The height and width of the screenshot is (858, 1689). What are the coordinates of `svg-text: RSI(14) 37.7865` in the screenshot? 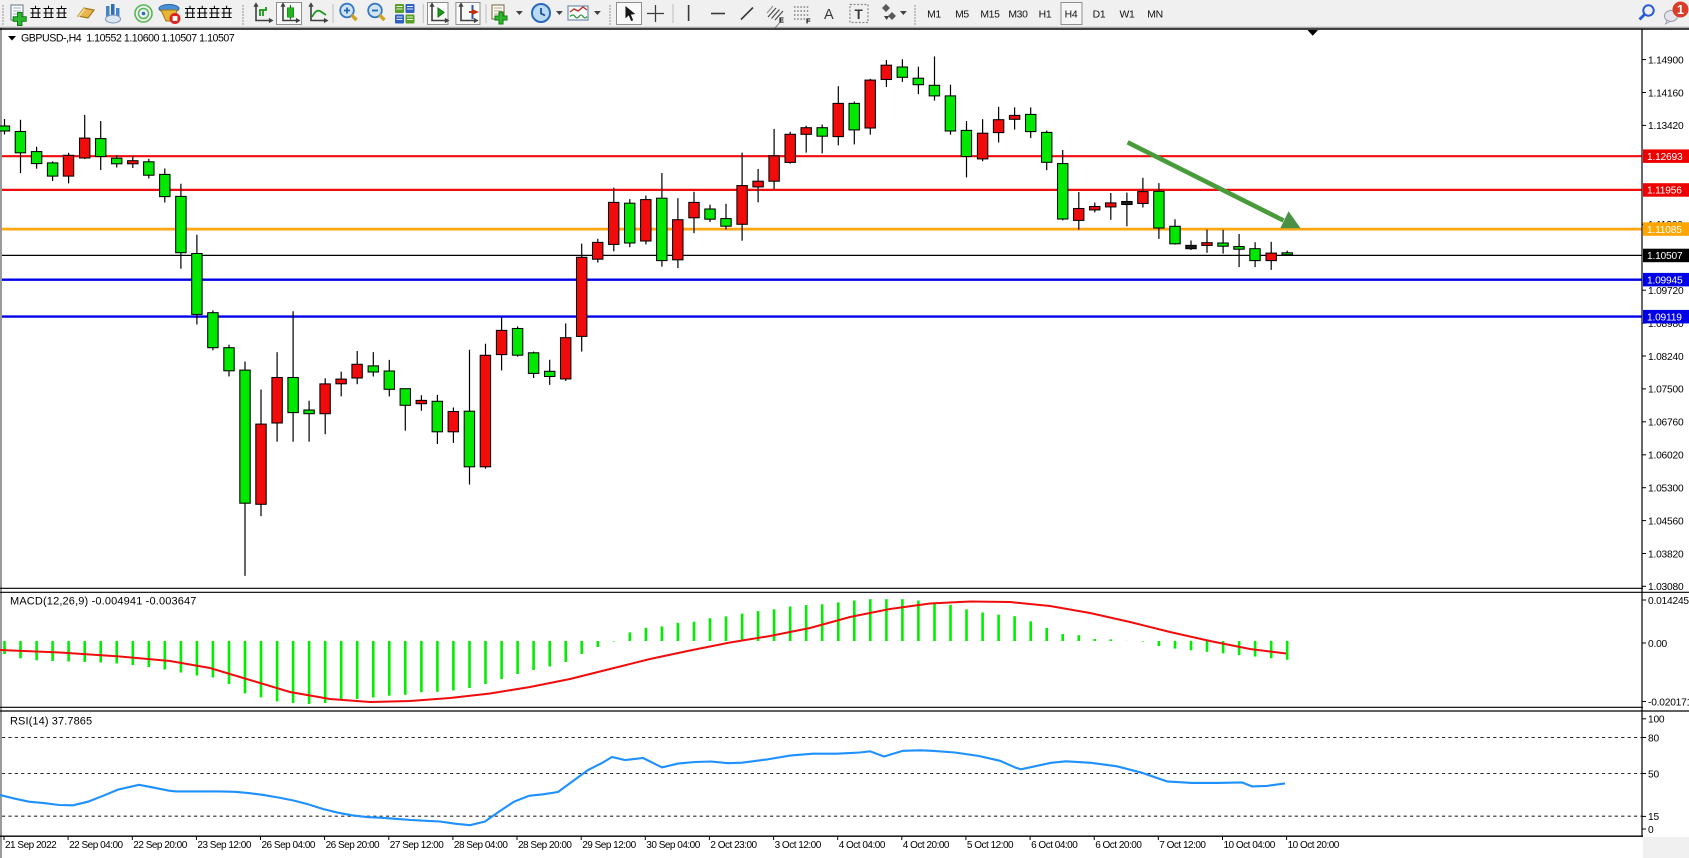 It's located at (51, 722).